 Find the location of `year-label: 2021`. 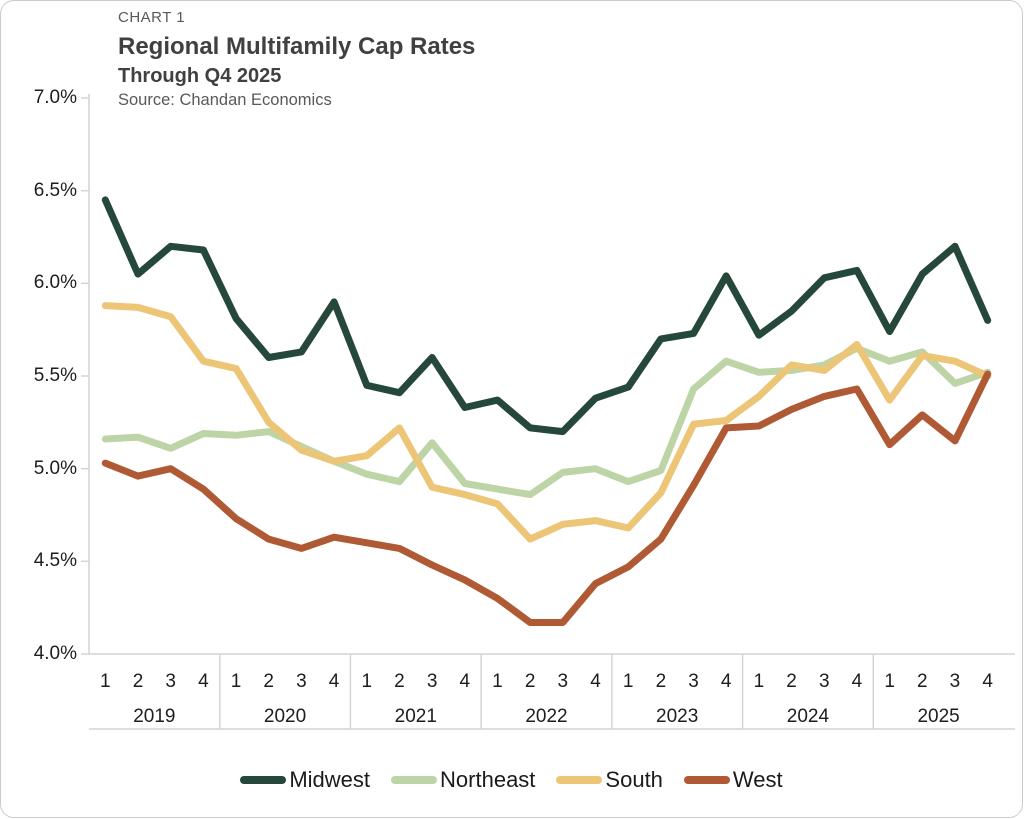

year-label: 2021 is located at coordinates (415, 716).